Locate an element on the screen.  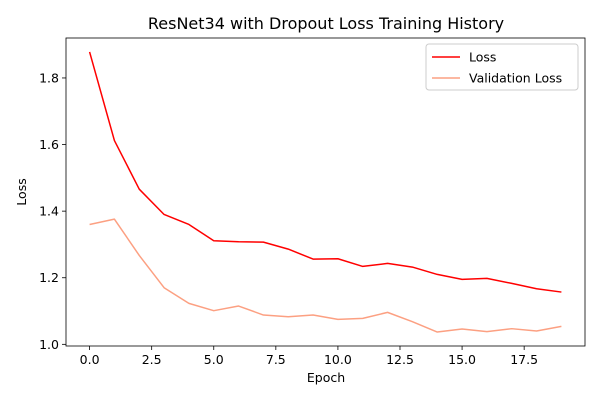
y-tick-label: 1.0 is located at coordinates (49, 344).